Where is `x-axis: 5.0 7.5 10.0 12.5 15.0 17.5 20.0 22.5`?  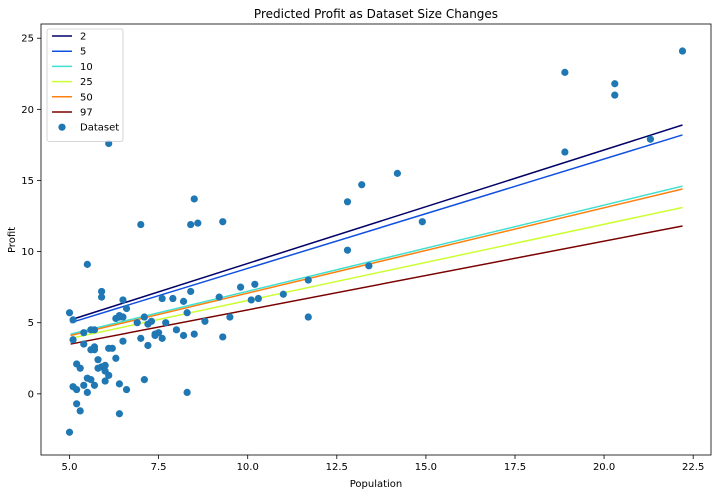 x-axis: 5.0 7.5 10.0 12.5 15.0 17.5 20.0 22.5 is located at coordinates (383, 464).